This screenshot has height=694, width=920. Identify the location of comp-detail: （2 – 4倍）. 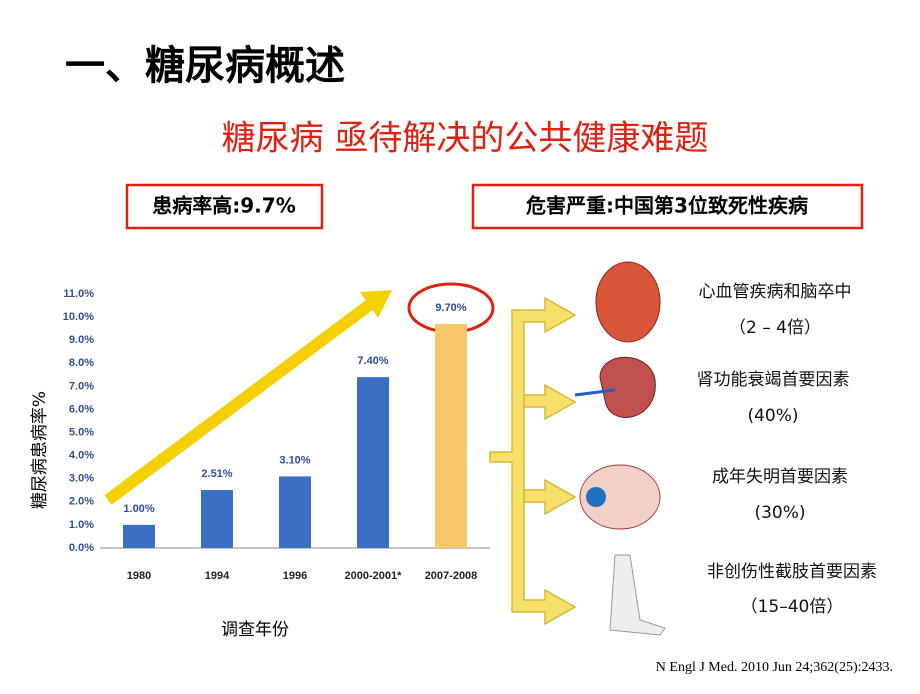
(775, 328).